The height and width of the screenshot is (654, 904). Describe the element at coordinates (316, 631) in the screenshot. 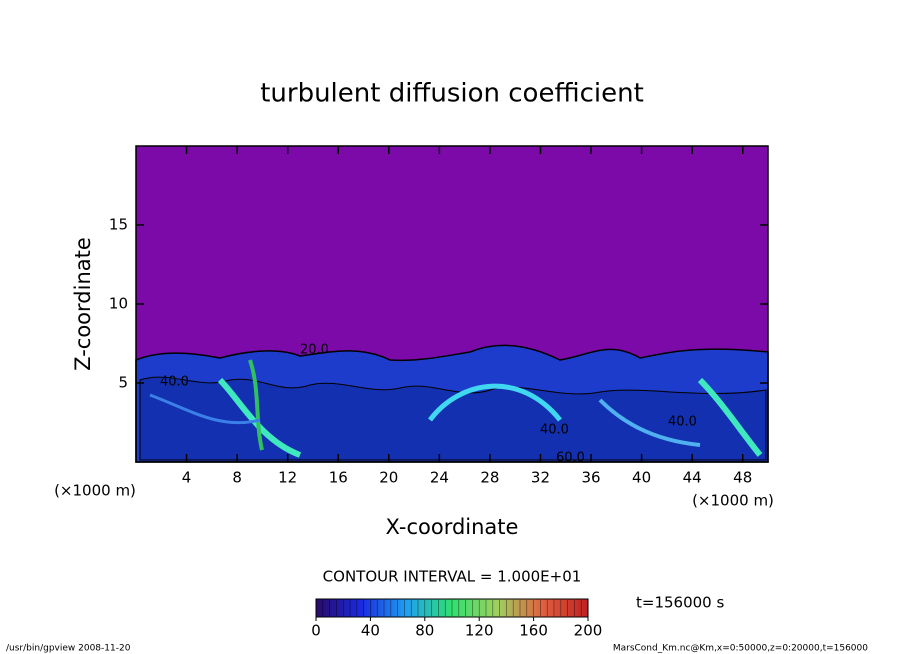

I see `colorbar-tick-label: 0` at that location.